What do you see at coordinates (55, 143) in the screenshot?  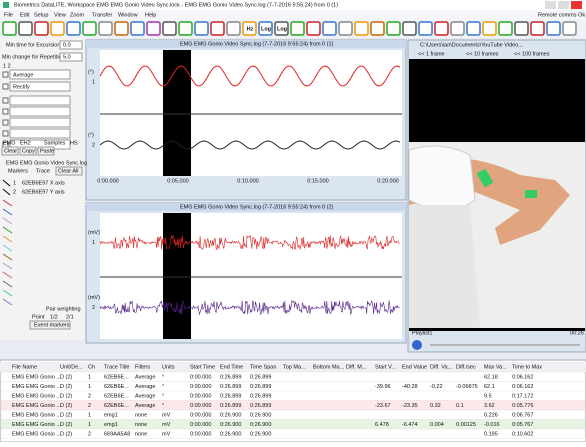 I see `radio: Samples` at bounding box center [55, 143].